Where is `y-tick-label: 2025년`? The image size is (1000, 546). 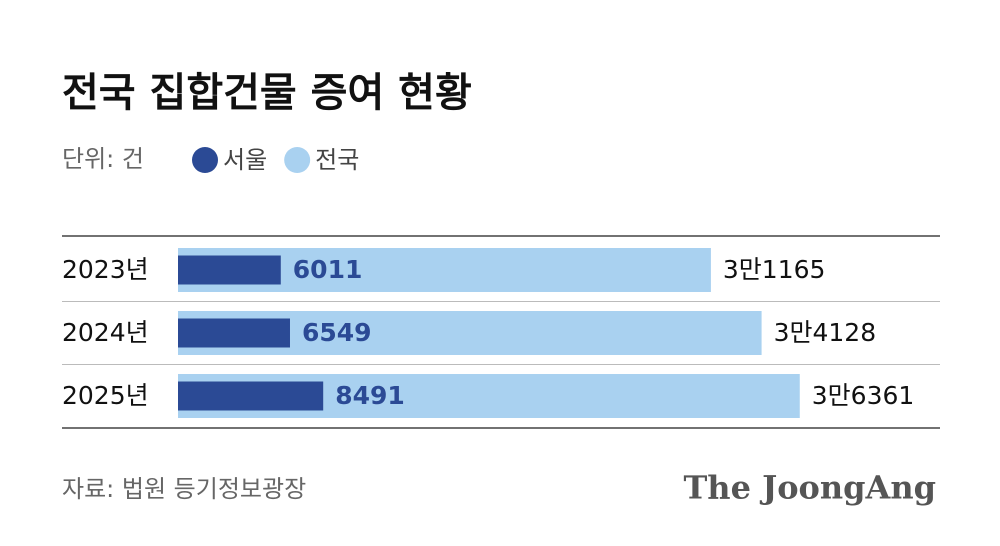 y-tick-label: 2025년 is located at coordinates (105, 395).